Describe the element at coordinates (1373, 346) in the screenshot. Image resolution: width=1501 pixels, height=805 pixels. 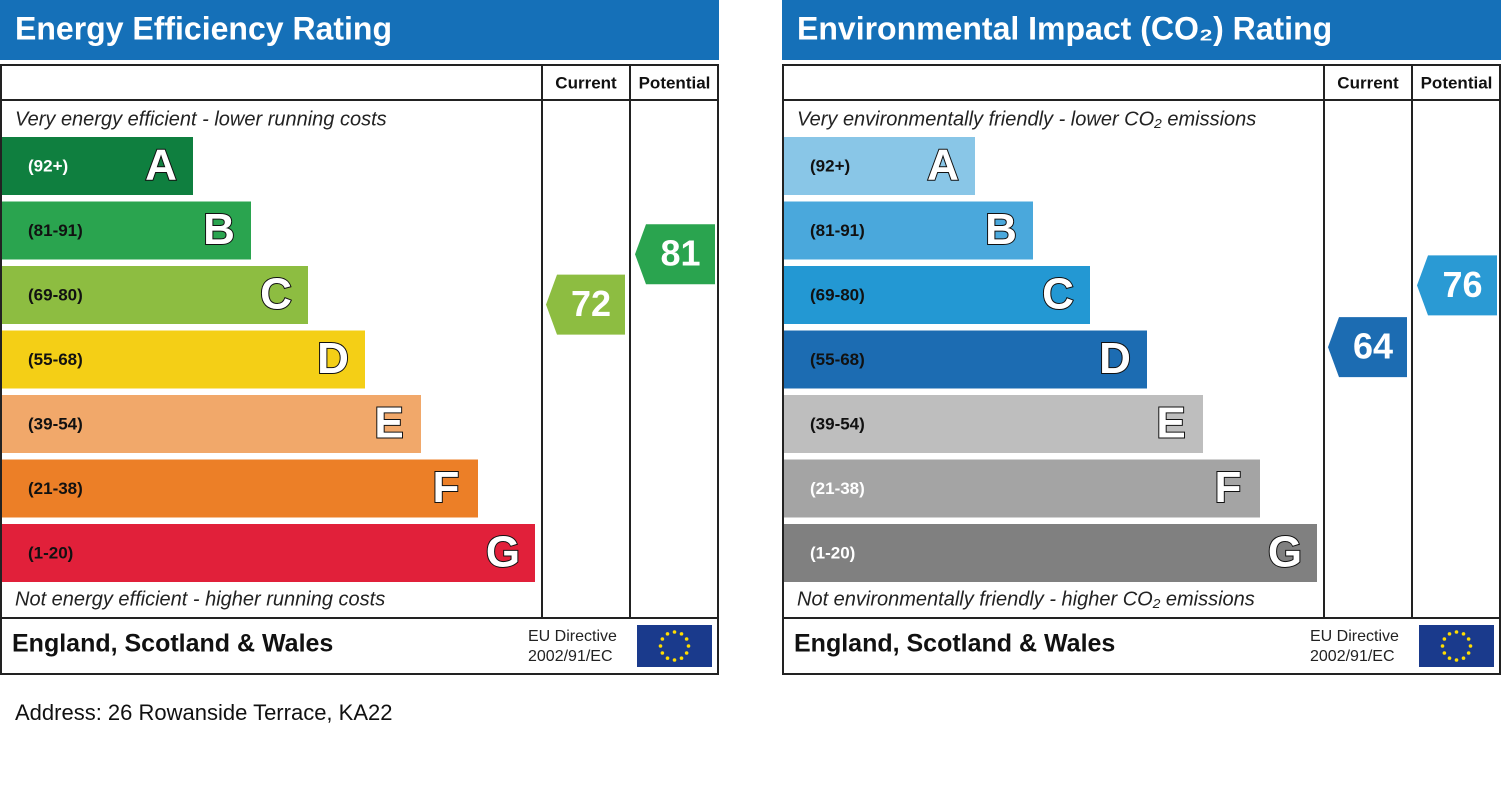
I see `current-value: 64` at that location.